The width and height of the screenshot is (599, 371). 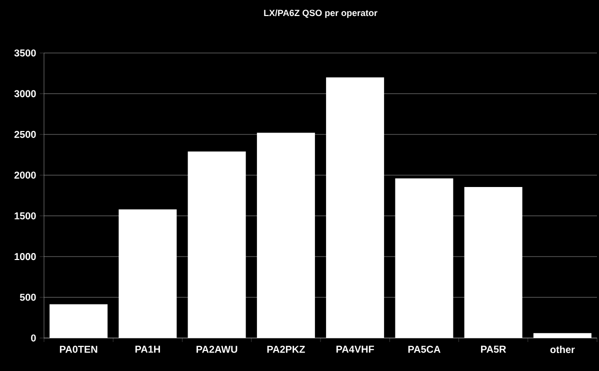 I want to click on x-tick-label: other, so click(x=562, y=350).